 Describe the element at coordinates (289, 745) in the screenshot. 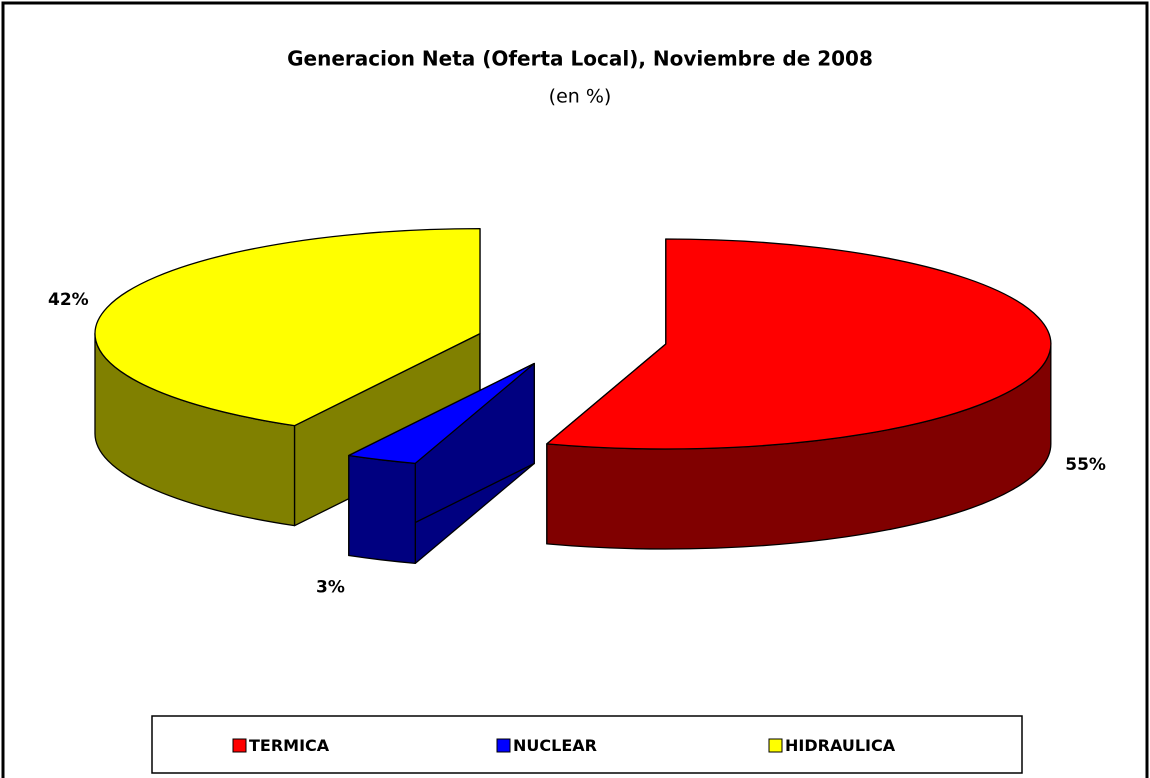

I see `legend-label: TERMICA` at that location.